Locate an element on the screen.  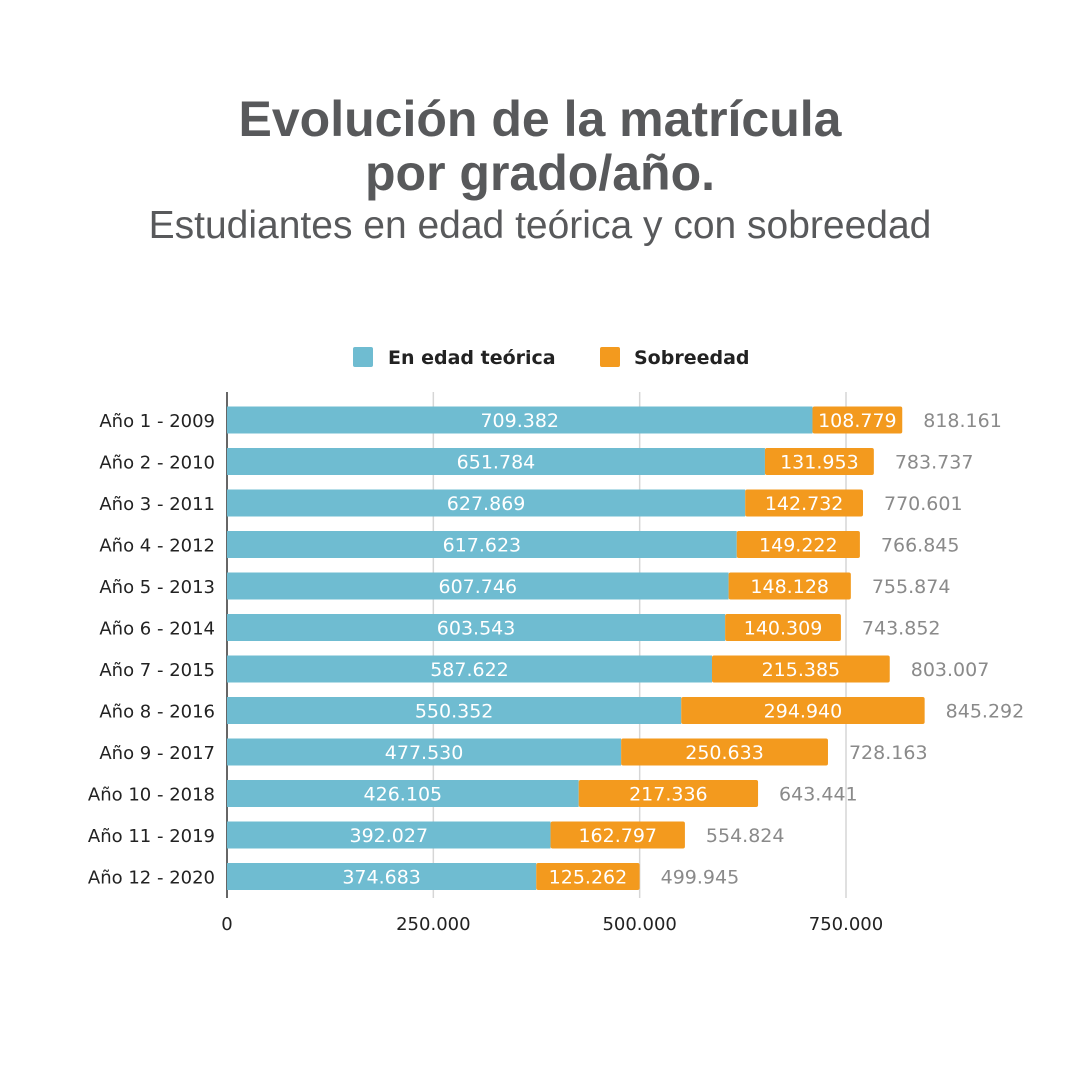
data-label-total: 499.945 is located at coordinates (700, 878).